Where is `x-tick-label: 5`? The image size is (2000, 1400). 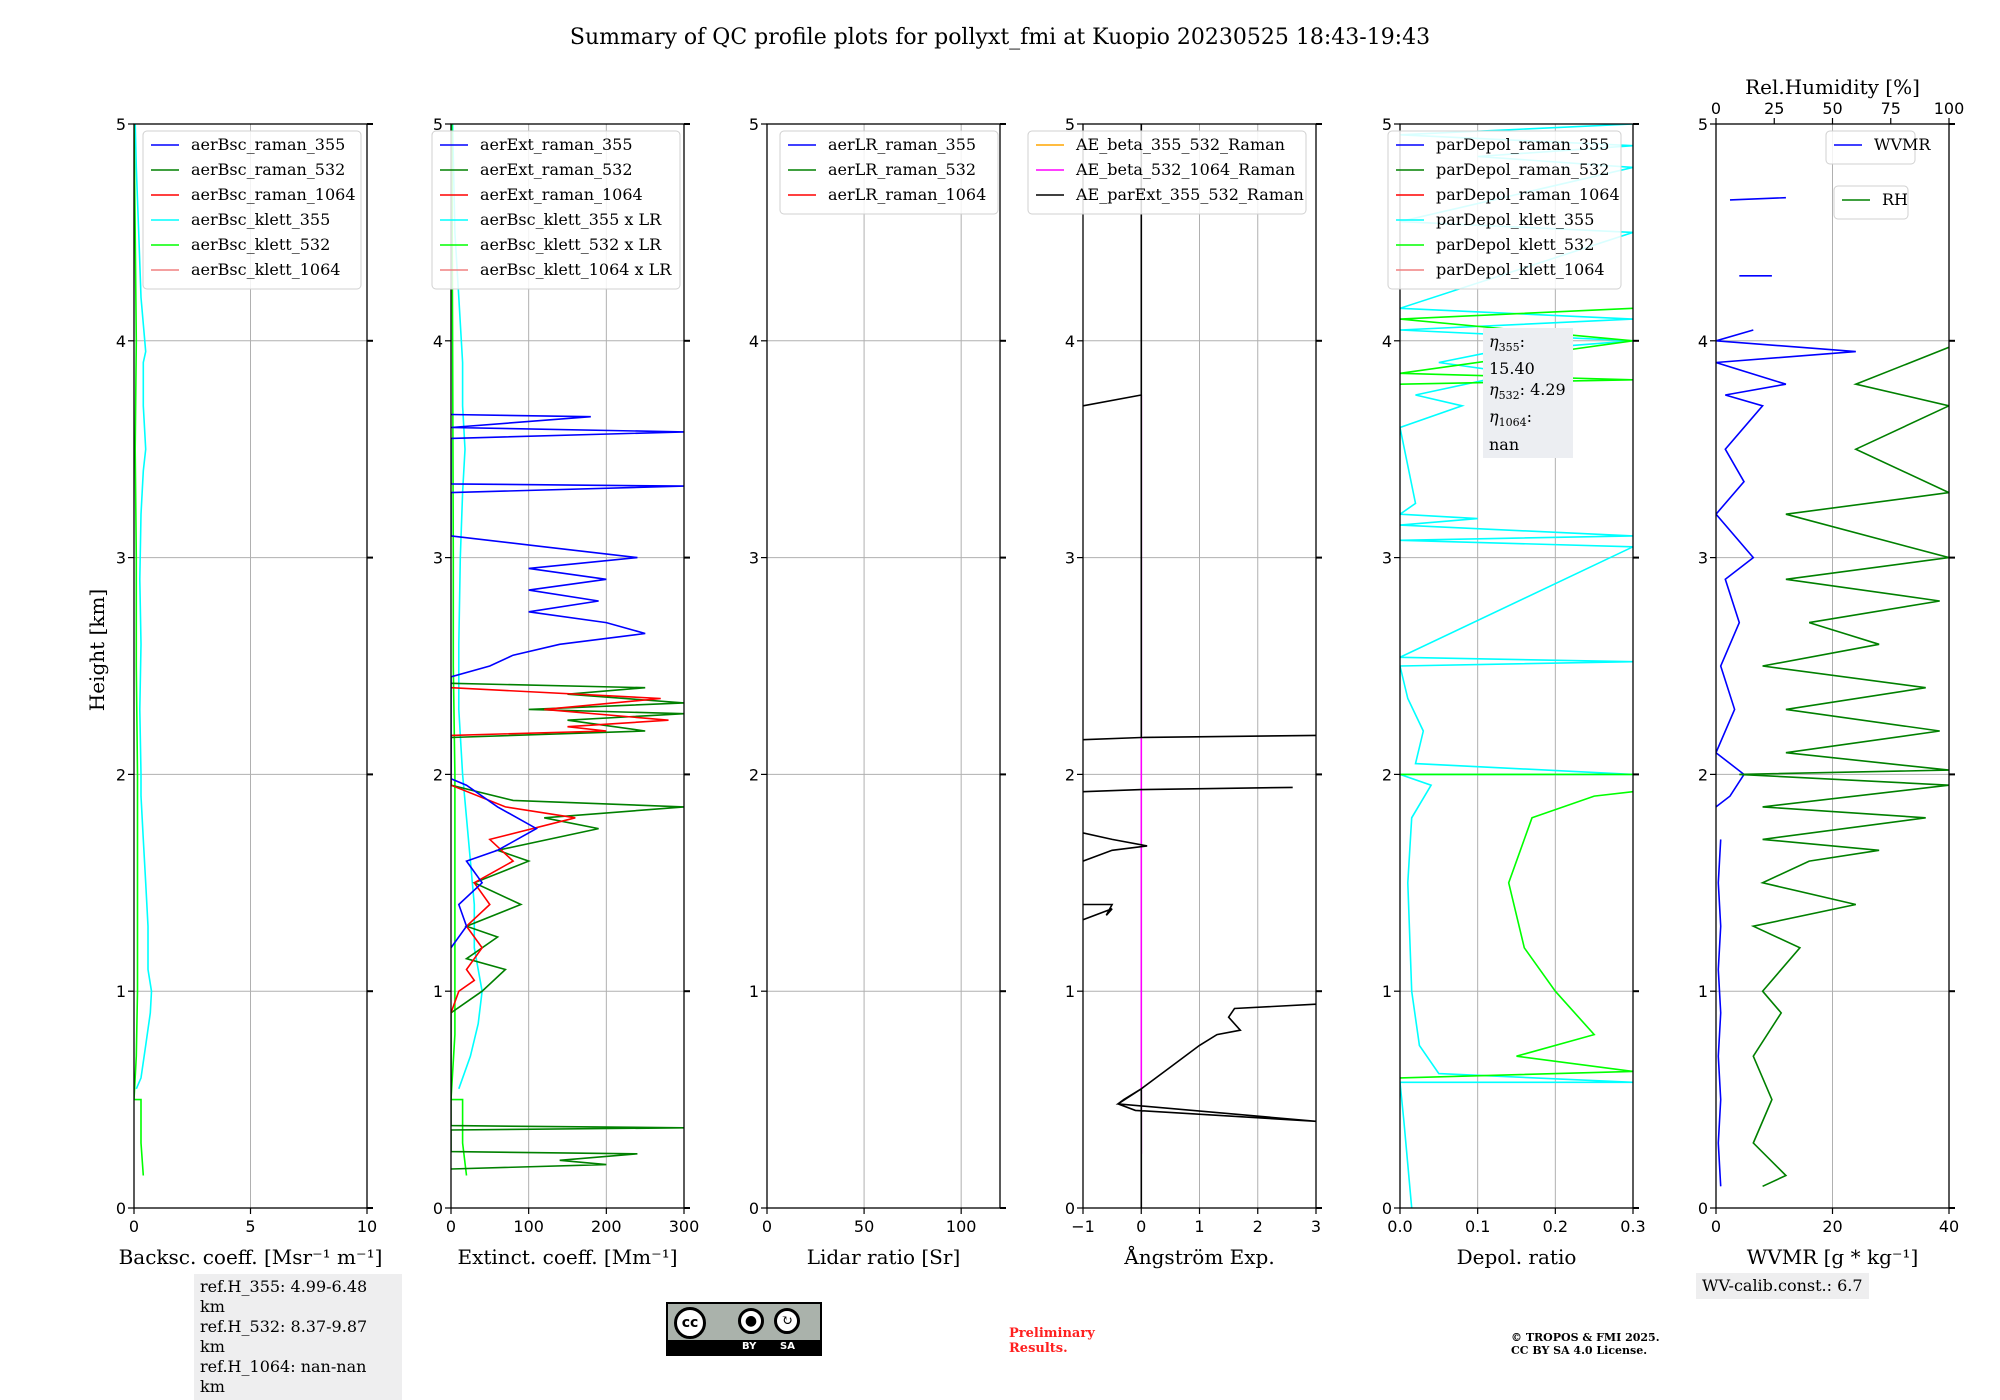 x-tick-label: 5 is located at coordinates (250, 1226).